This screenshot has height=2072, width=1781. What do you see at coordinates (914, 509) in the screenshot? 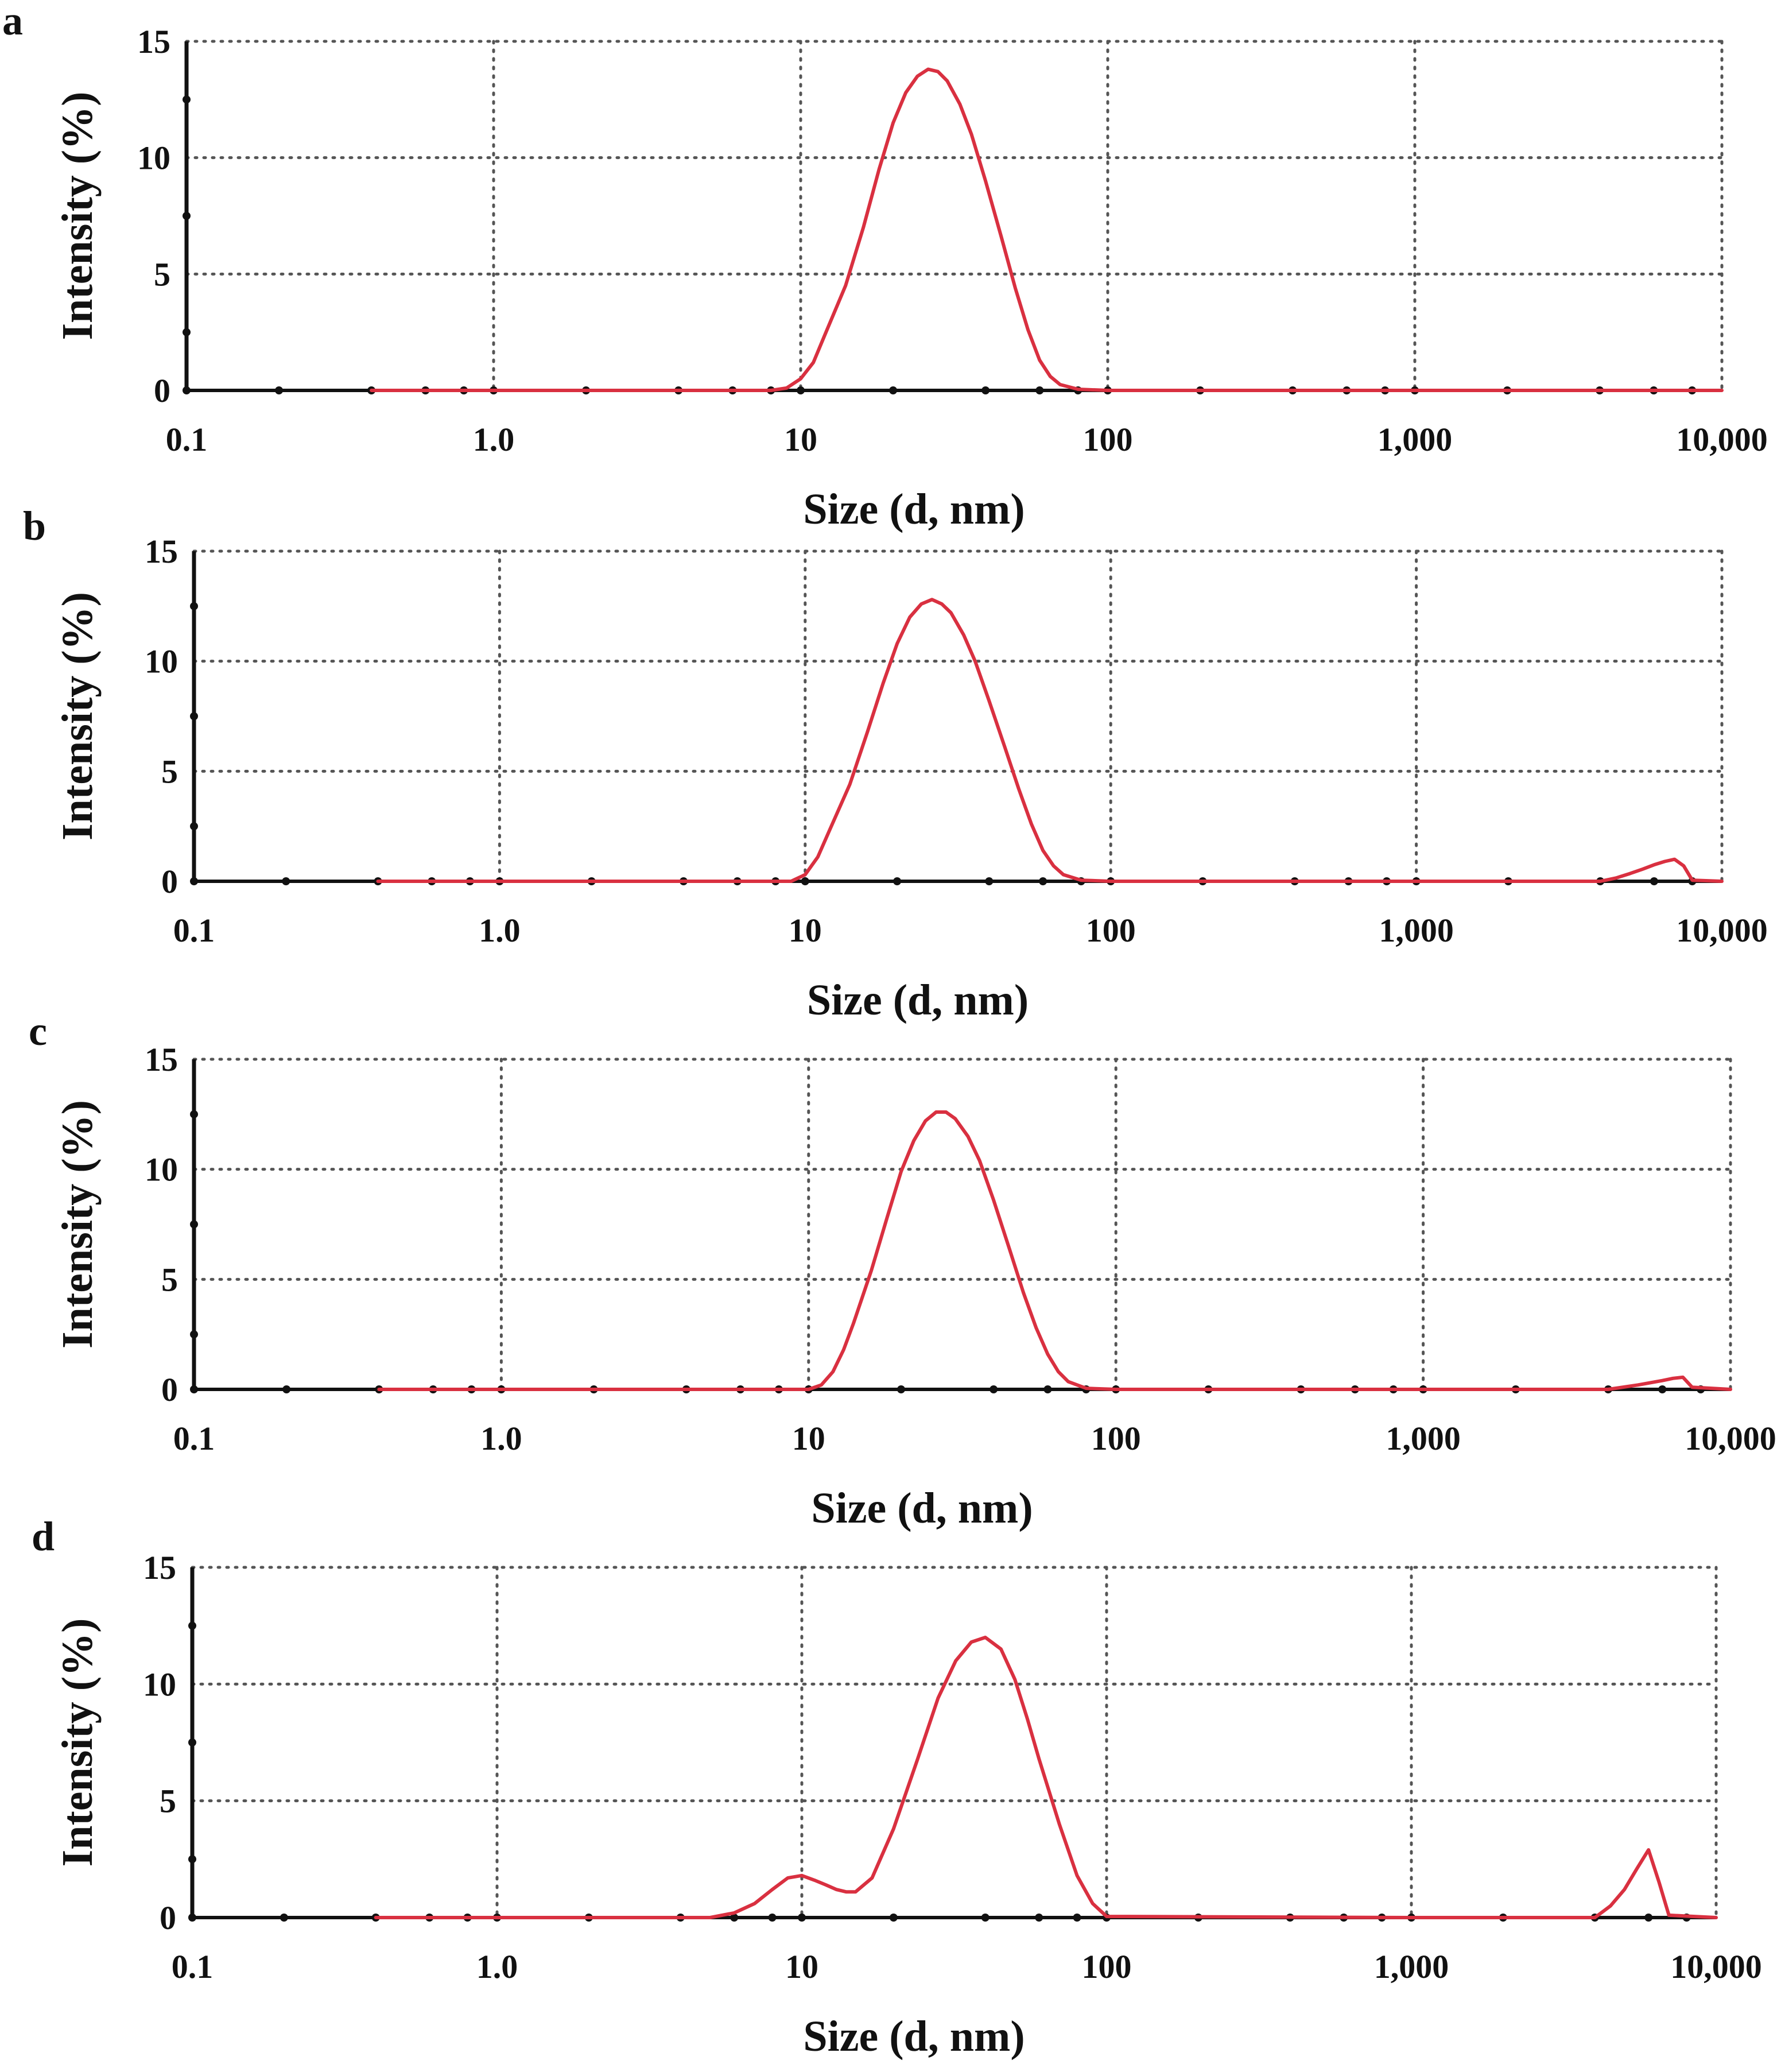
I see `x-axis-label-a: Size (d, nm)` at bounding box center [914, 509].